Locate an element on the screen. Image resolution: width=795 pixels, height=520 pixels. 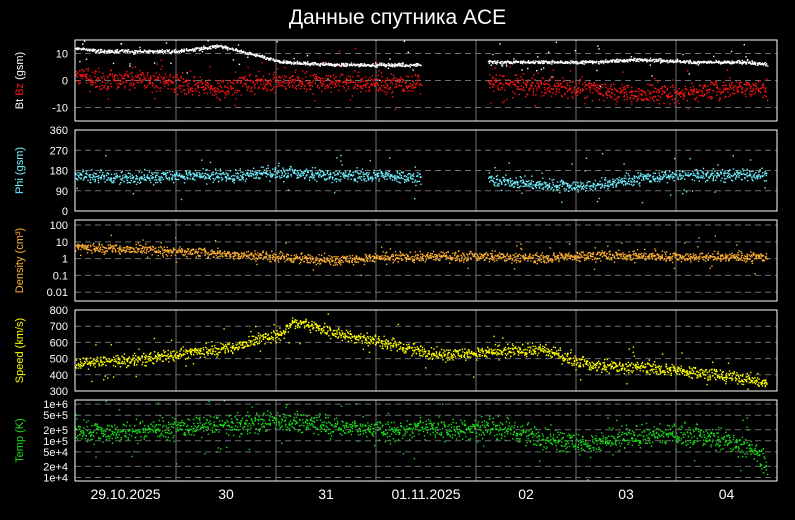
ytick-label-speed-3: 500 is located at coordinates (59, 360).